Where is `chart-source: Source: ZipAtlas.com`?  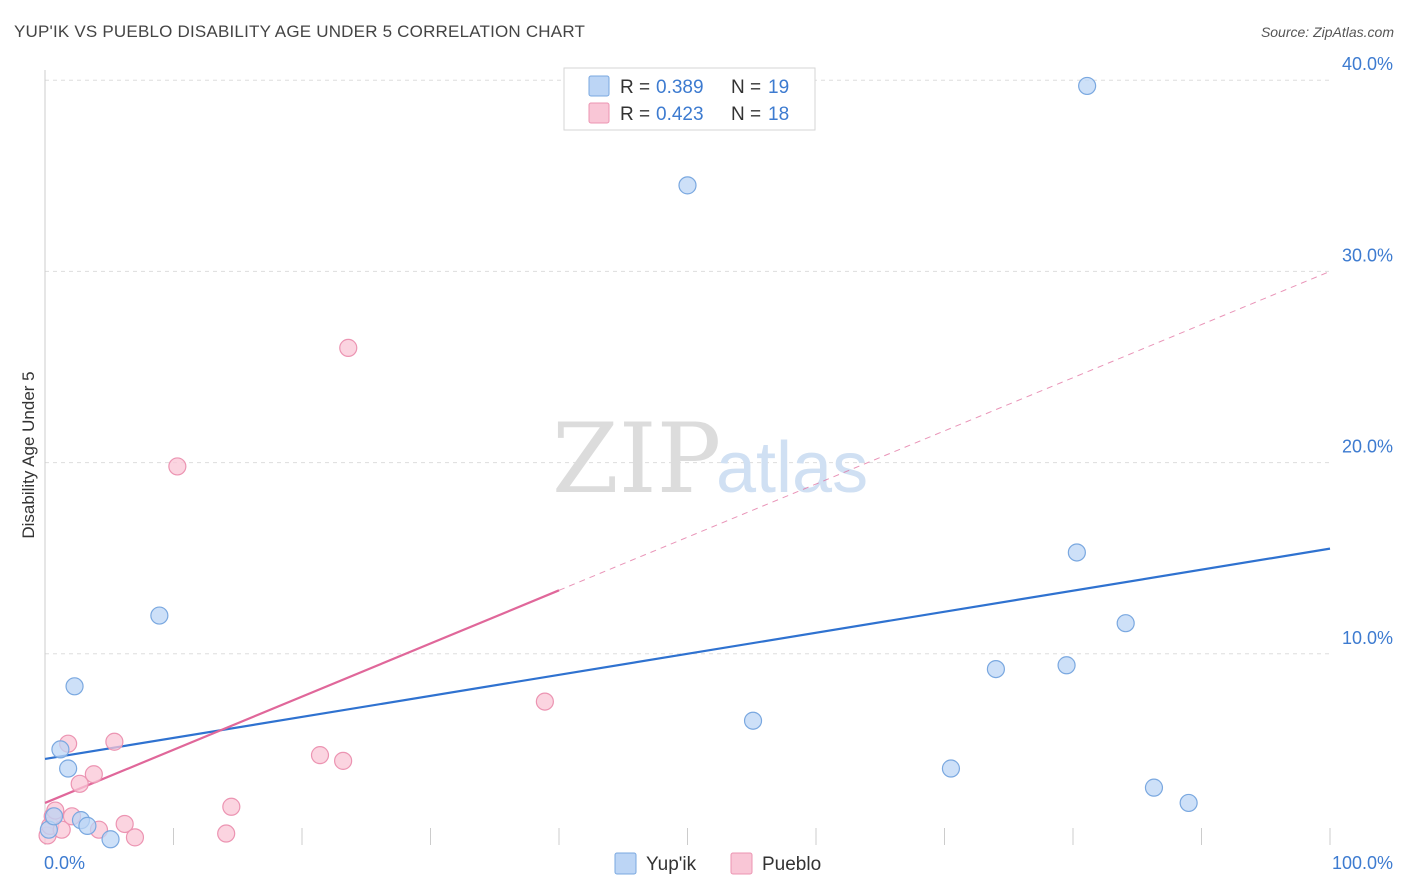 chart-source: Source: ZipAtlas.com is located at coordinates (1327, 32).